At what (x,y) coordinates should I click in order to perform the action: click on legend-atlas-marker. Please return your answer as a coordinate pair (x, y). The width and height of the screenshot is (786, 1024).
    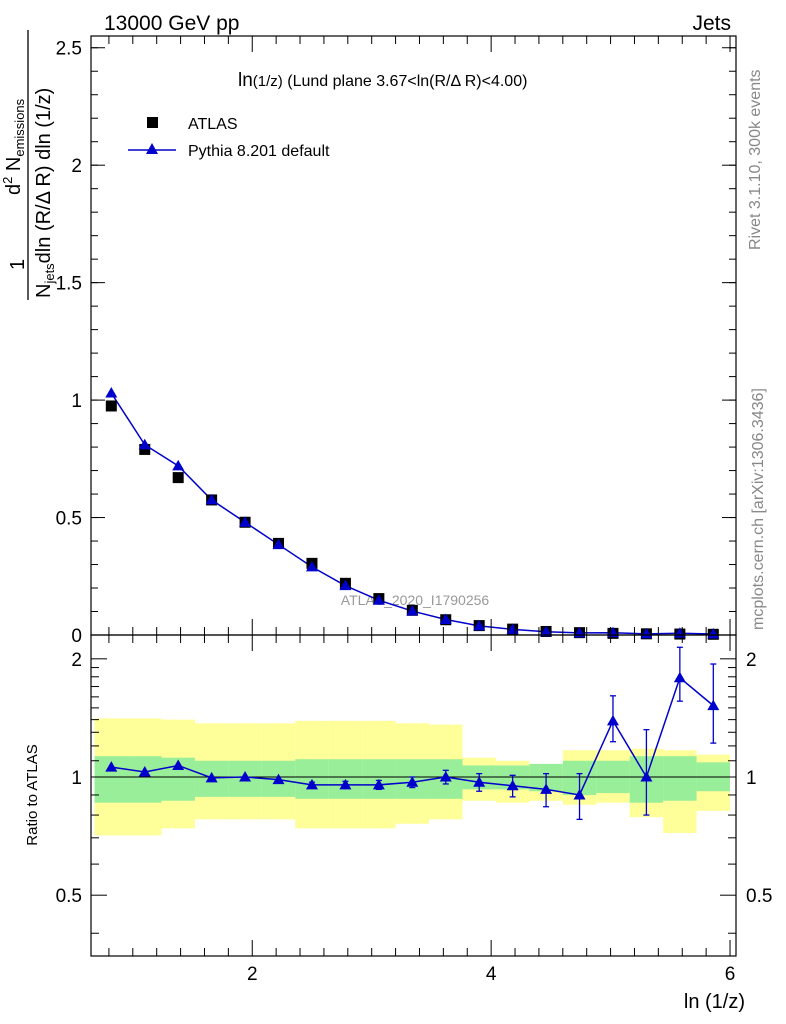
    Looking at the image, I should click on (152, 122).